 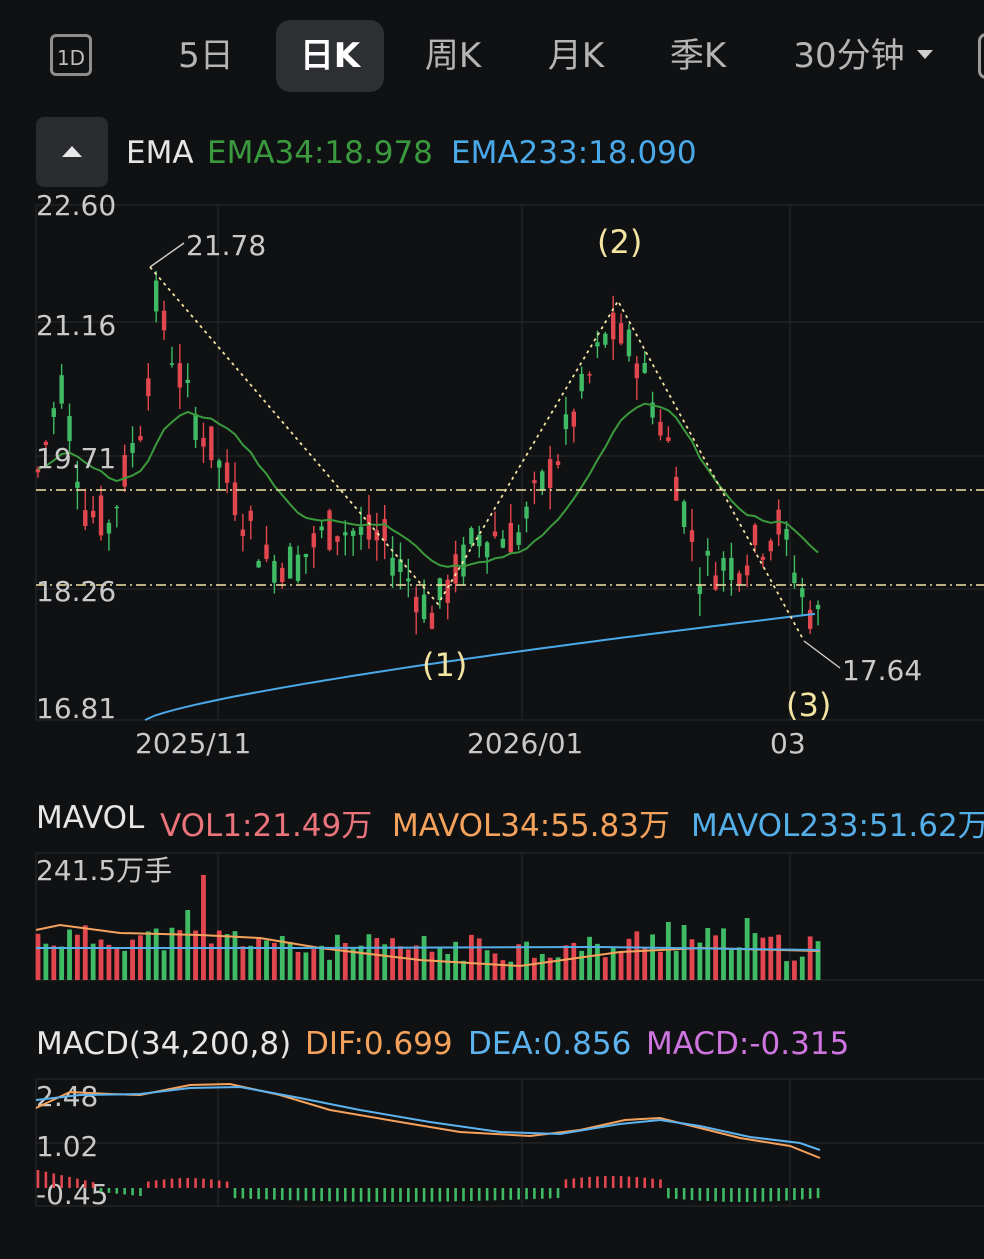 I want to click on volume-bars: 241.5万手, so click(x=509, y=916).